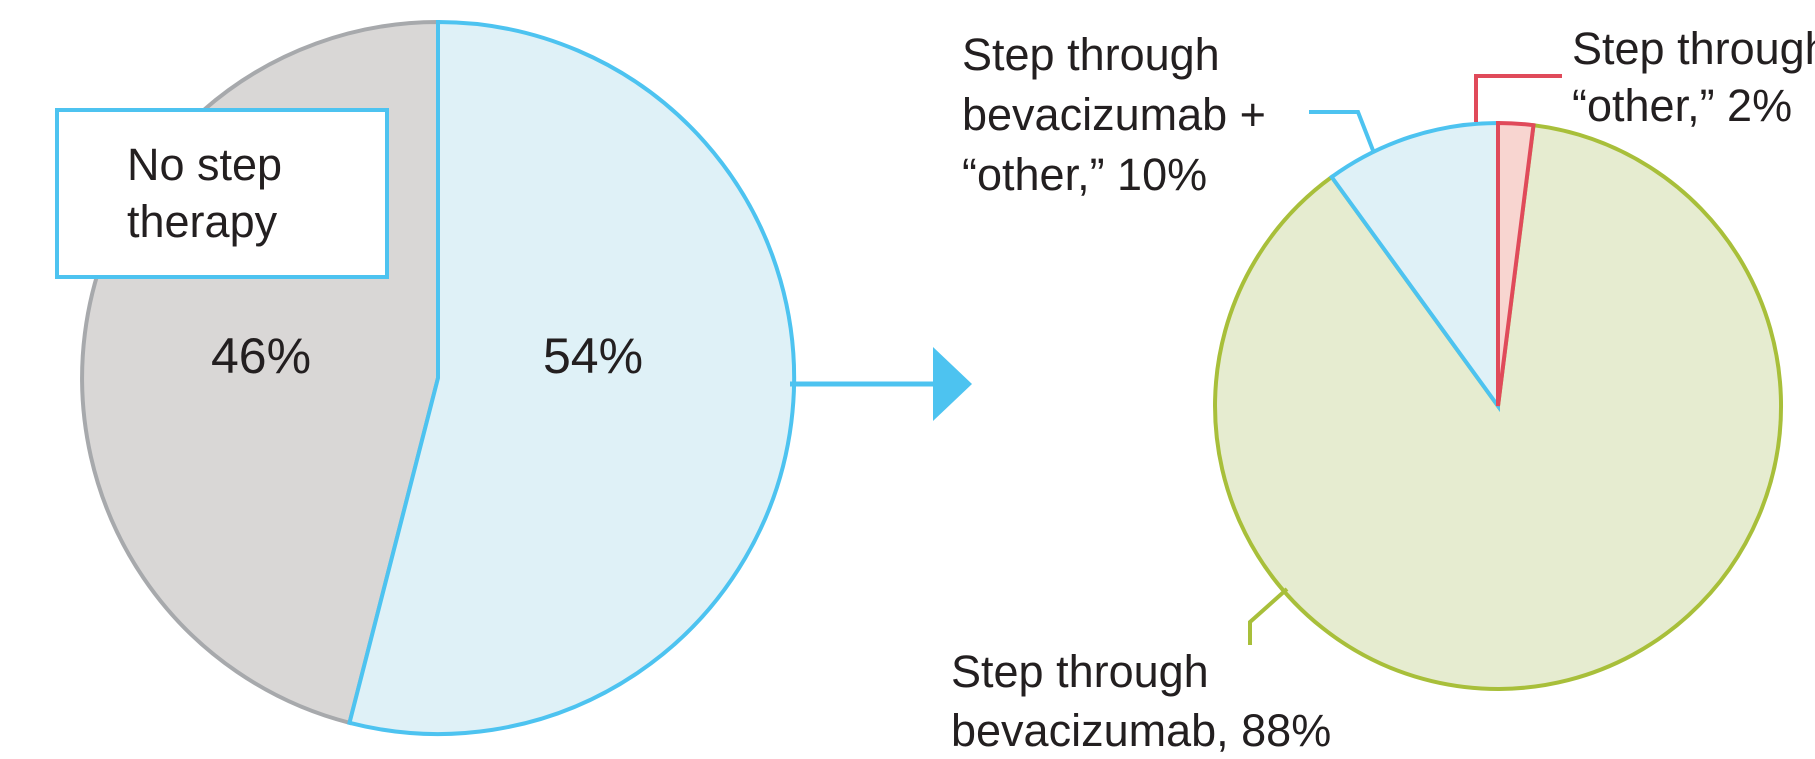  I want to click on label-beva-other-line-3: “other,” 10%, so click(1084, 174).